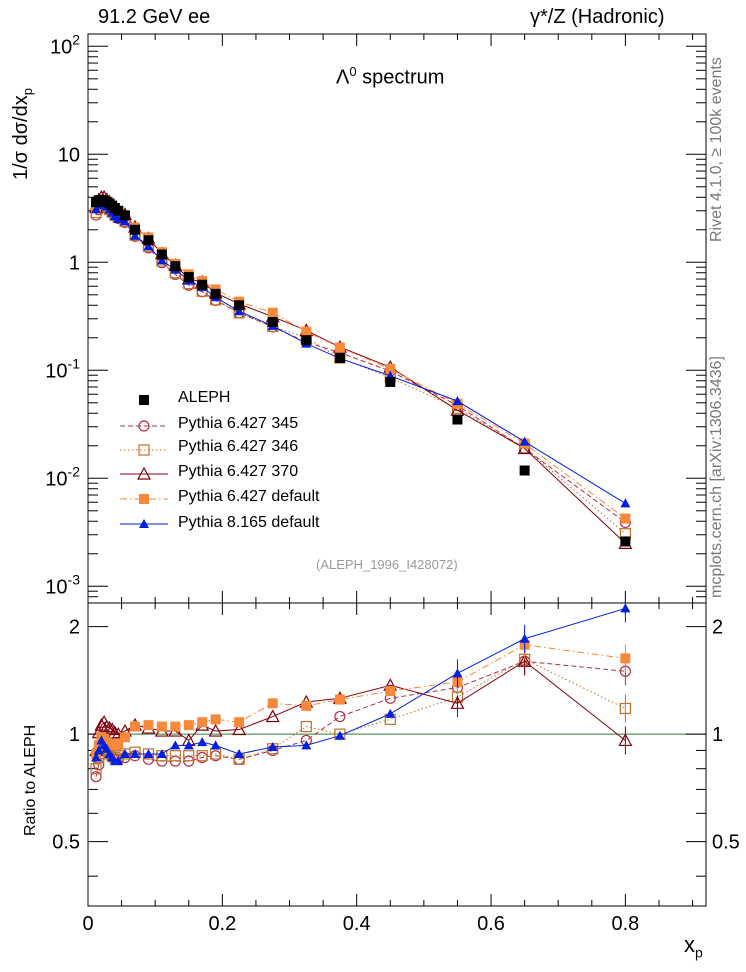 Image resolution: width=746 pixels, height=972 pixels. I want to click on main-y-axis-sub: p, so click(27, 92).